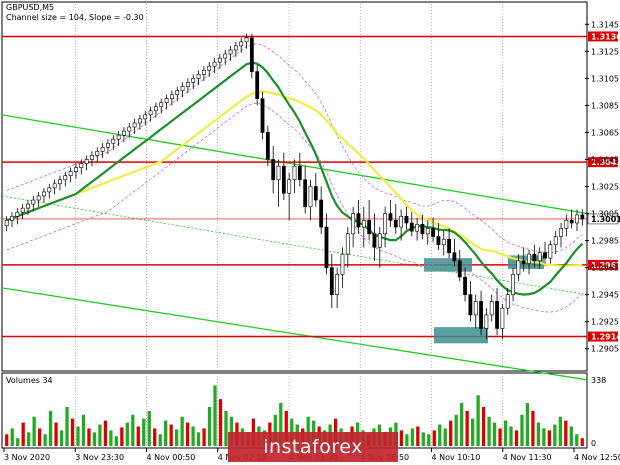  What do you see at coordinates (456, 457) in the screenshot?
I see `time-tick-label: 4 Nov 10:10` at bounding box center [456, 457].